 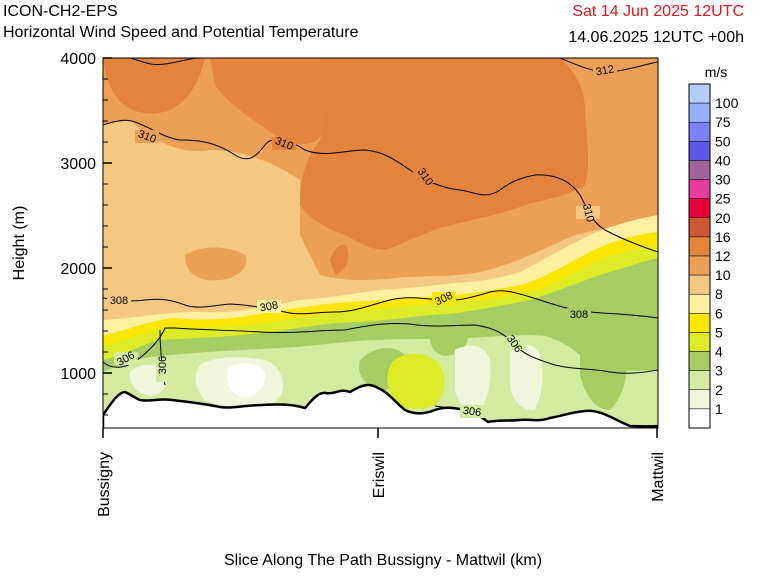 I want to click on contour-label: 312, so click(x=605, y=70).